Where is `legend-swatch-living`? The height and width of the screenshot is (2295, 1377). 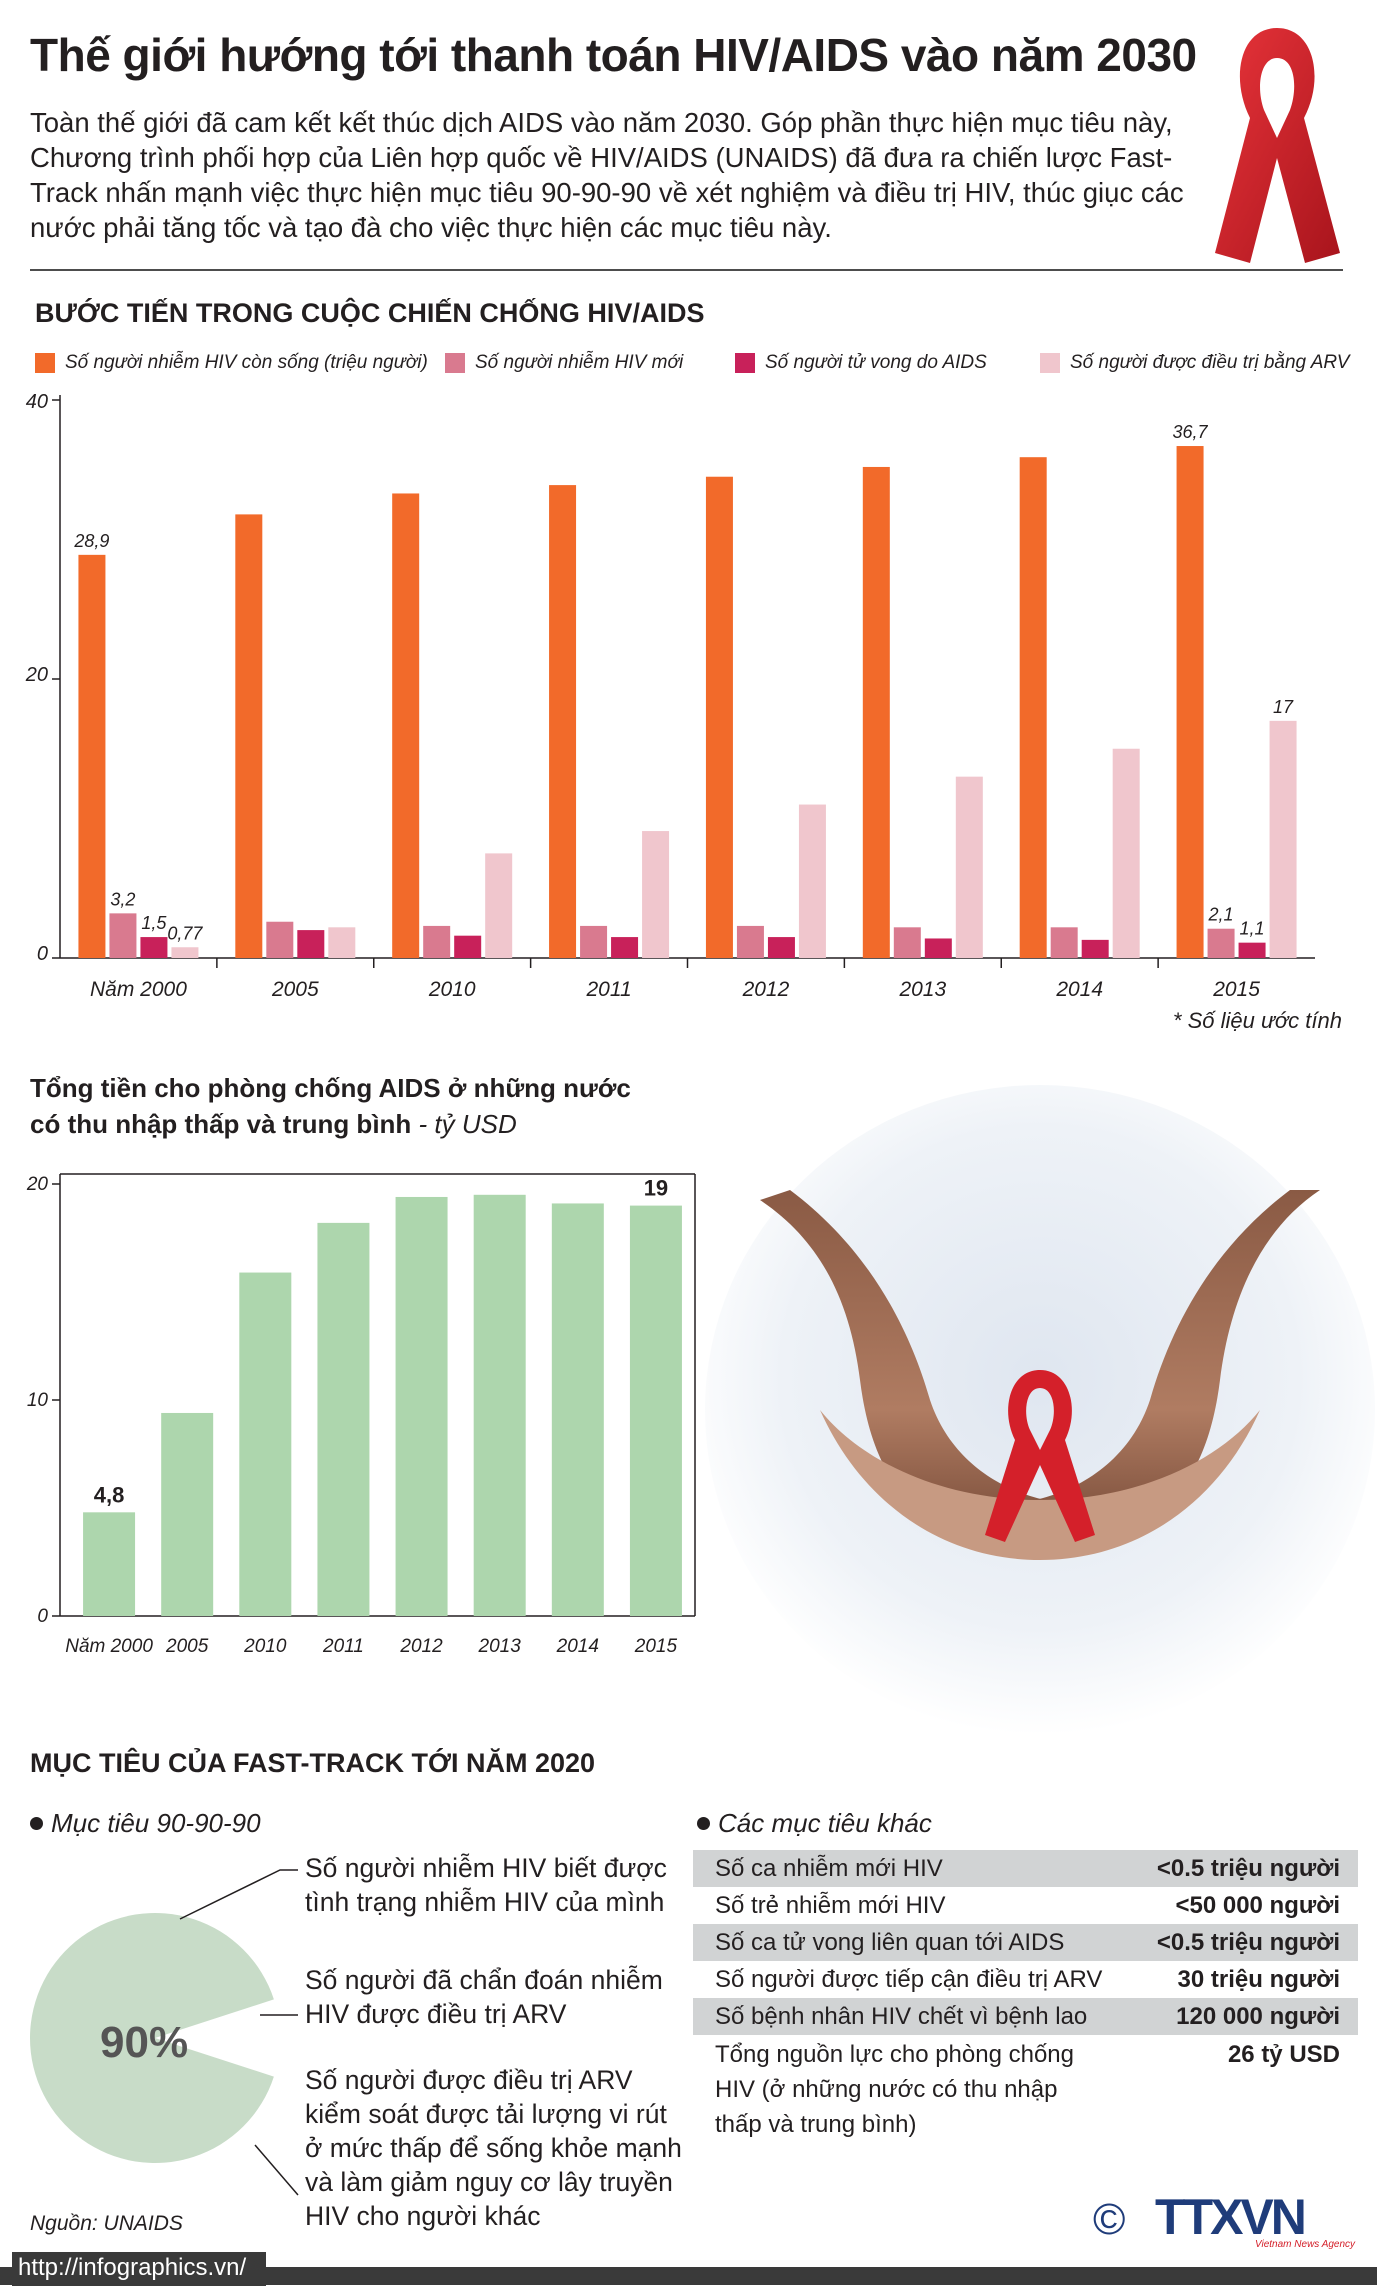 legend-swatch-living is located at coordinates (45, 363).